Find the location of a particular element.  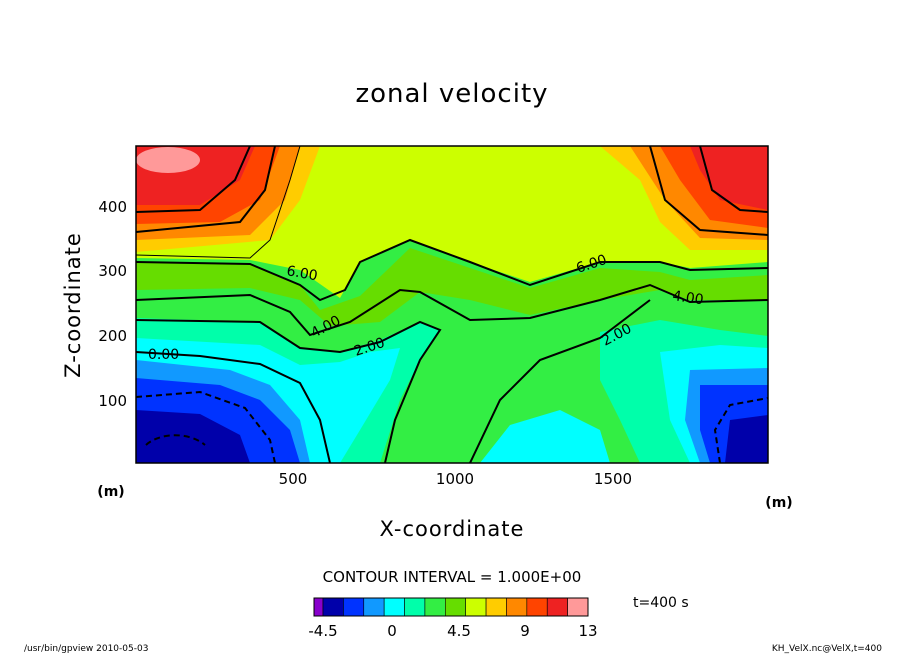

colorbar-tick-label: 0 is located at coordinates (392, 631).